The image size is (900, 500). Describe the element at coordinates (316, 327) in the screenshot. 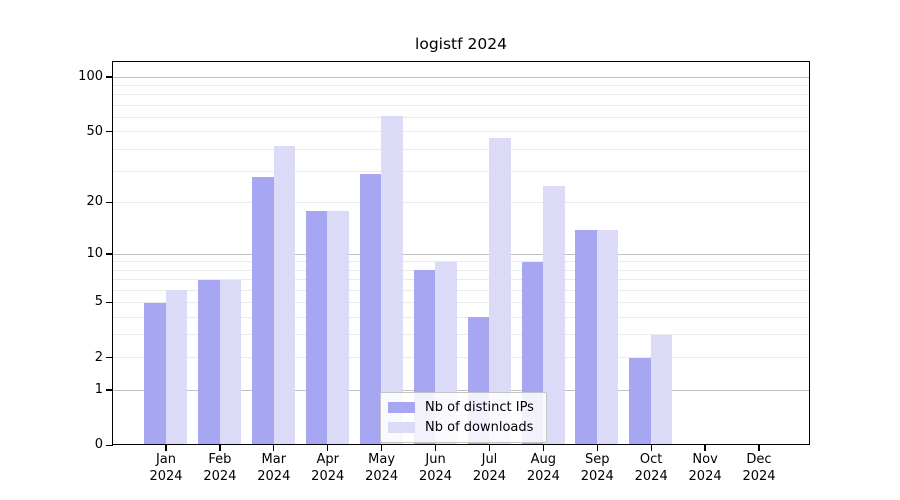

I see `bar-distinct-ips-apr` at that location.